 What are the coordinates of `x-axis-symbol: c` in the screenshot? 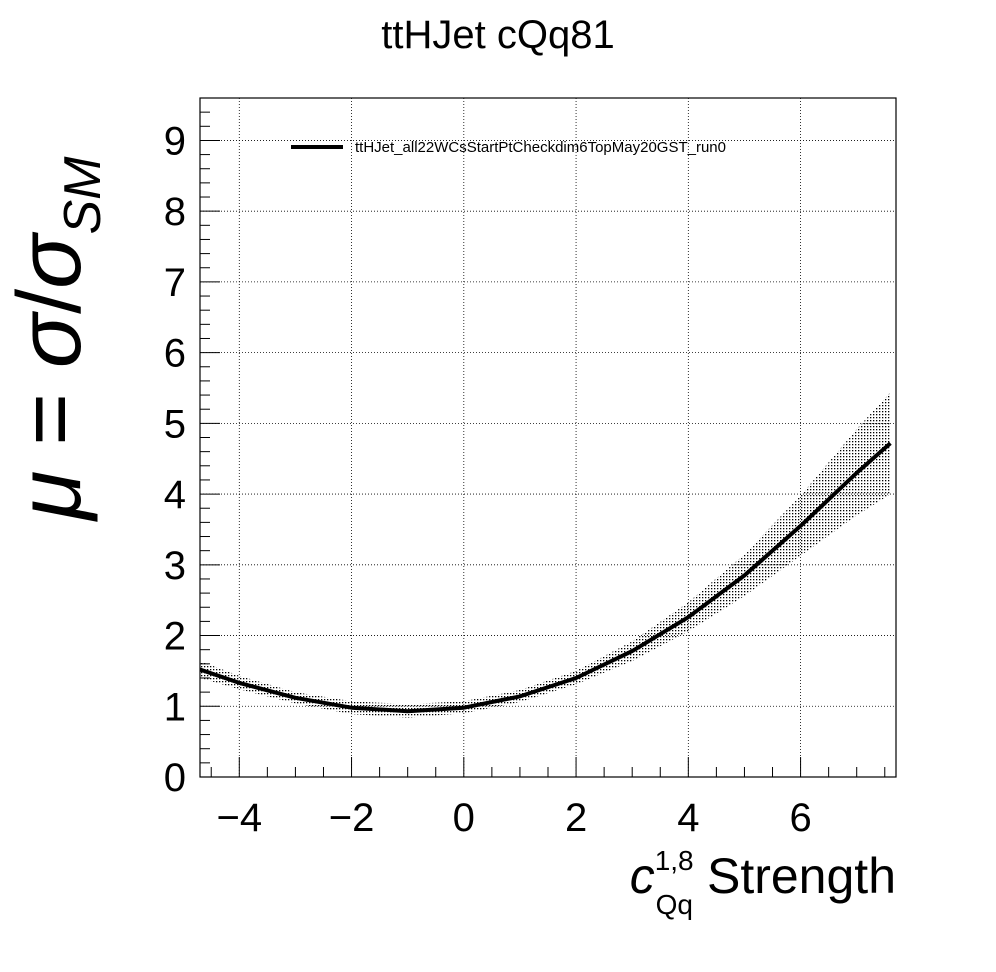 It's located at (642, 876).